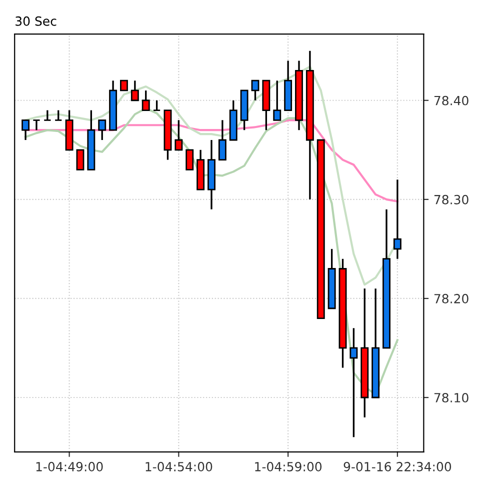 This screenshot has width=487, height=486. Describe the element at coordinates (288, 467) in the screenshot. I see `x-tick-label: 1-04:59:00` at that location.